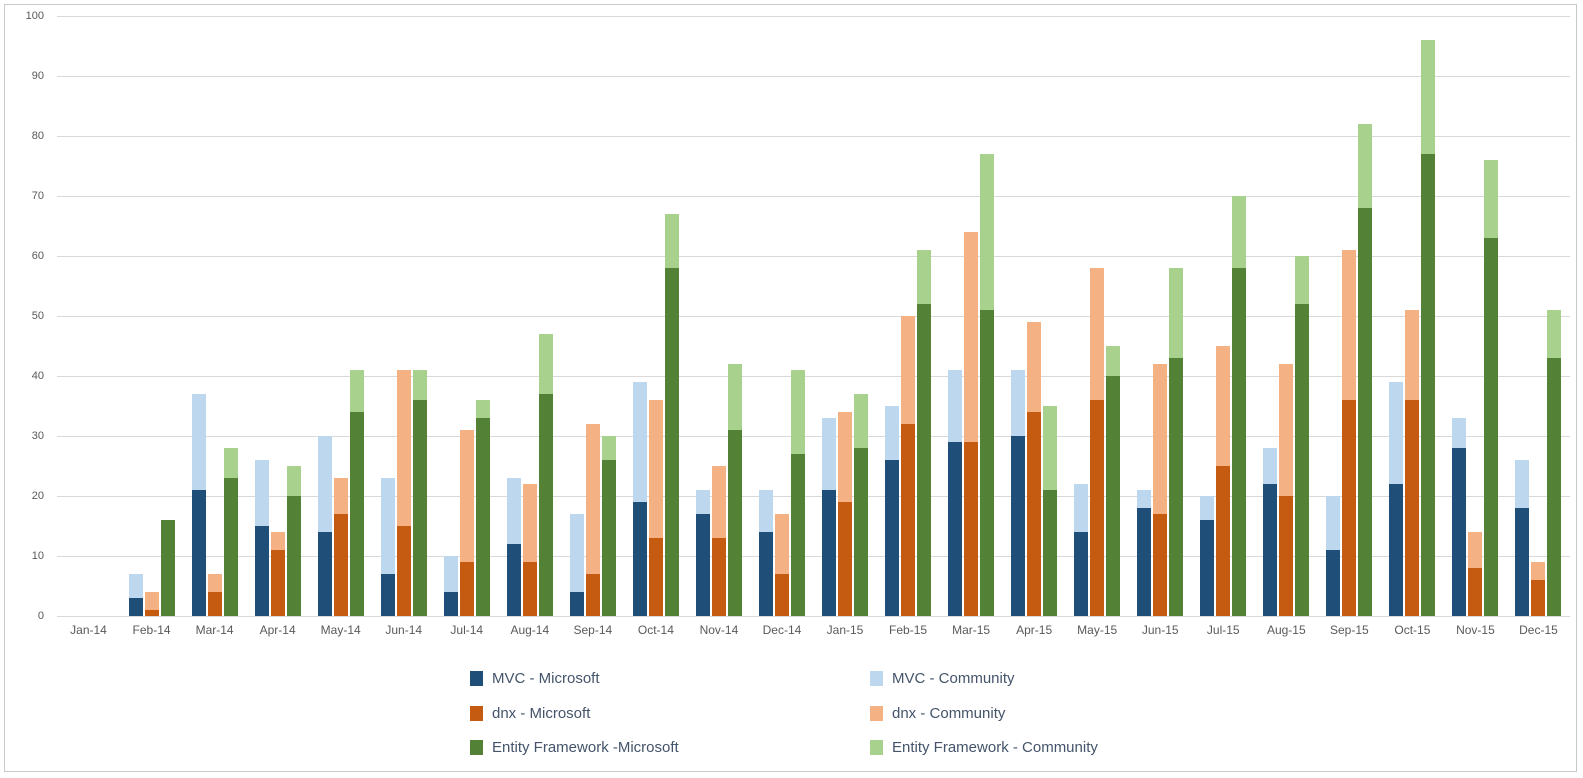 The image size is (1583, 778). I want to click on bar-Jul-14-MVC, so click(450, 586).